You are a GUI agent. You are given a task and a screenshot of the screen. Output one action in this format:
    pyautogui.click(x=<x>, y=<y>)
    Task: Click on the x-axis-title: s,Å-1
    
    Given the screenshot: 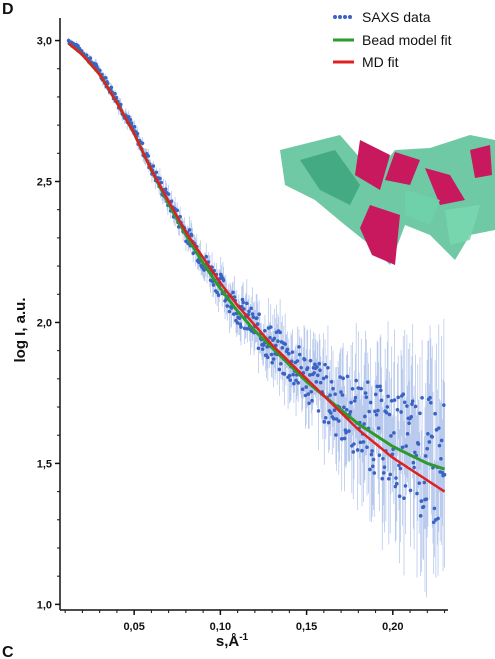 What is the action you would take?
    pyautogui.click(x=232, y=641)
    